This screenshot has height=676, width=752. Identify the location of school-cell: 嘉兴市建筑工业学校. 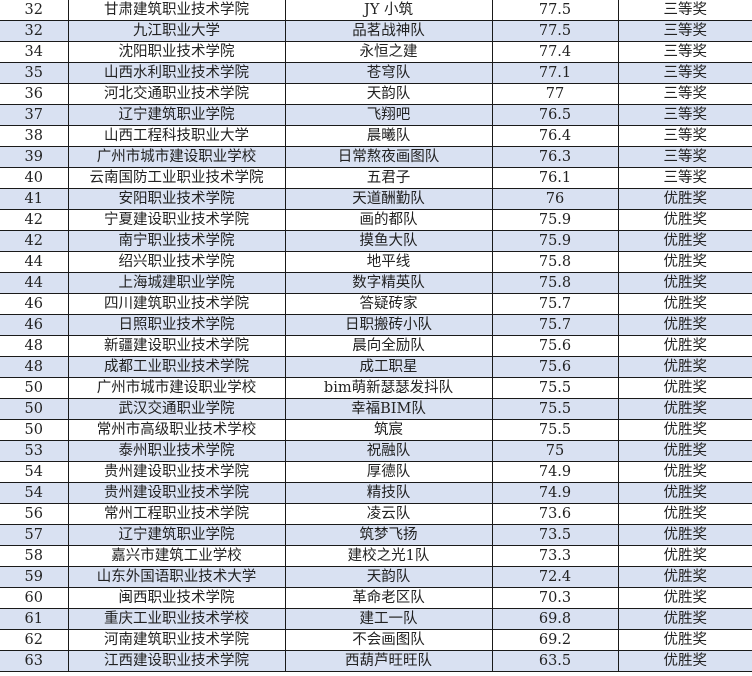
(176, 556).